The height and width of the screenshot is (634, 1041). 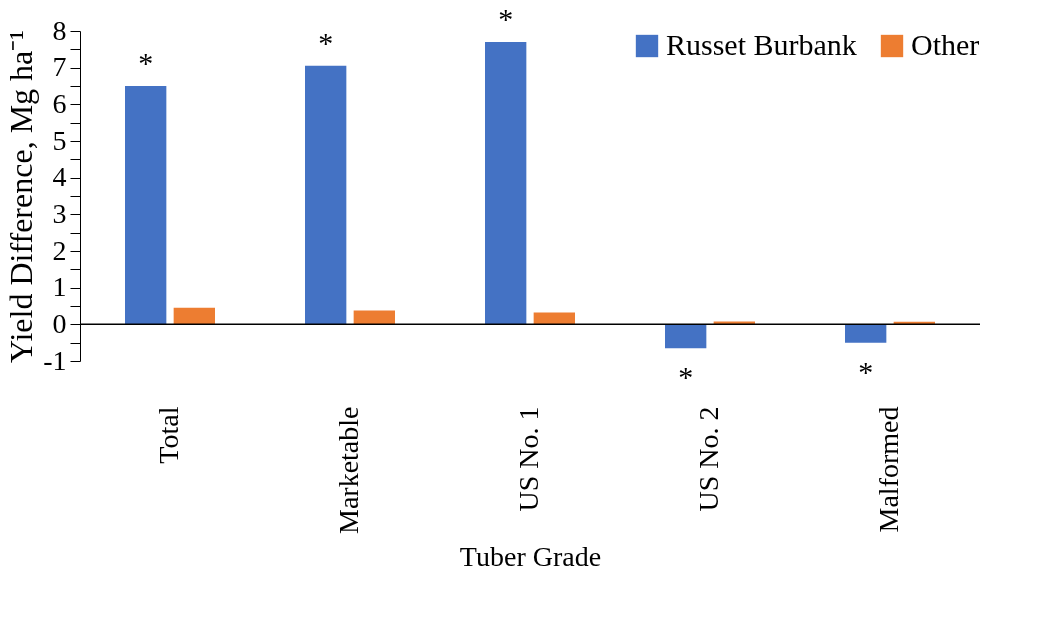 What do you see at coordinates (761, 44) in the screenshot?
I see `legend-label: Russet Burbank` at bounding box center [761, 44].